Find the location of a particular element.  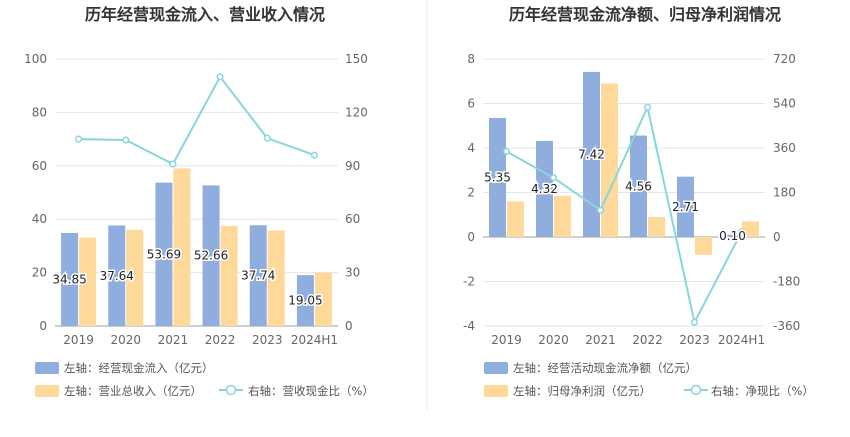

left-tick-label: 20 is located at coordinates (39, 273).